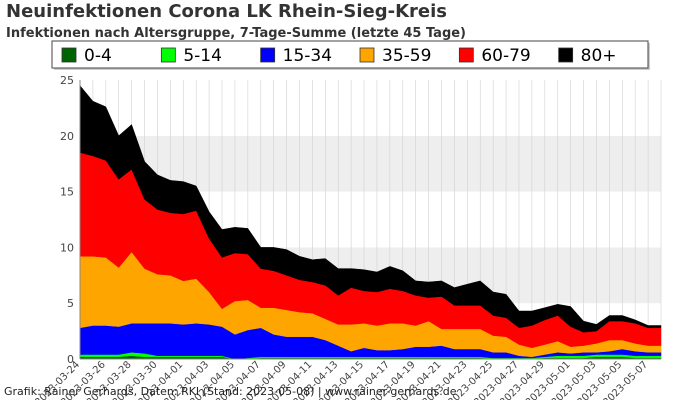 The height and width of the screenshot is (400, 700). What do you see at coordinates (599, 56) in the screenshot?
I see `legend-label-80+: 80+` at bounding box center [599, 56].